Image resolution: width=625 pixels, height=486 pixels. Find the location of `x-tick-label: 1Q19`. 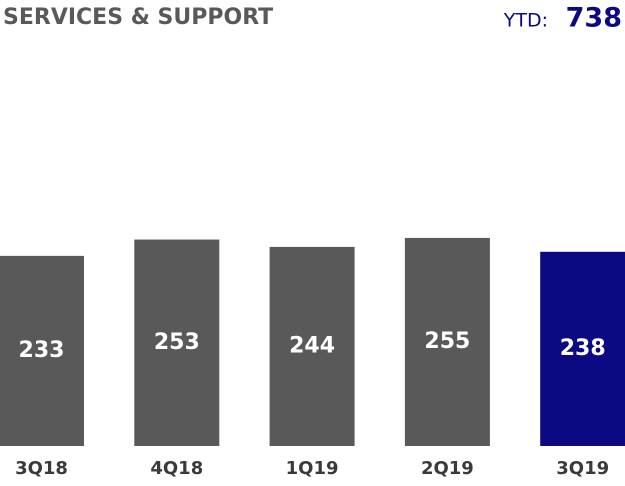

x-tick-label: 1Q19 is located at coordinates (312, 468).